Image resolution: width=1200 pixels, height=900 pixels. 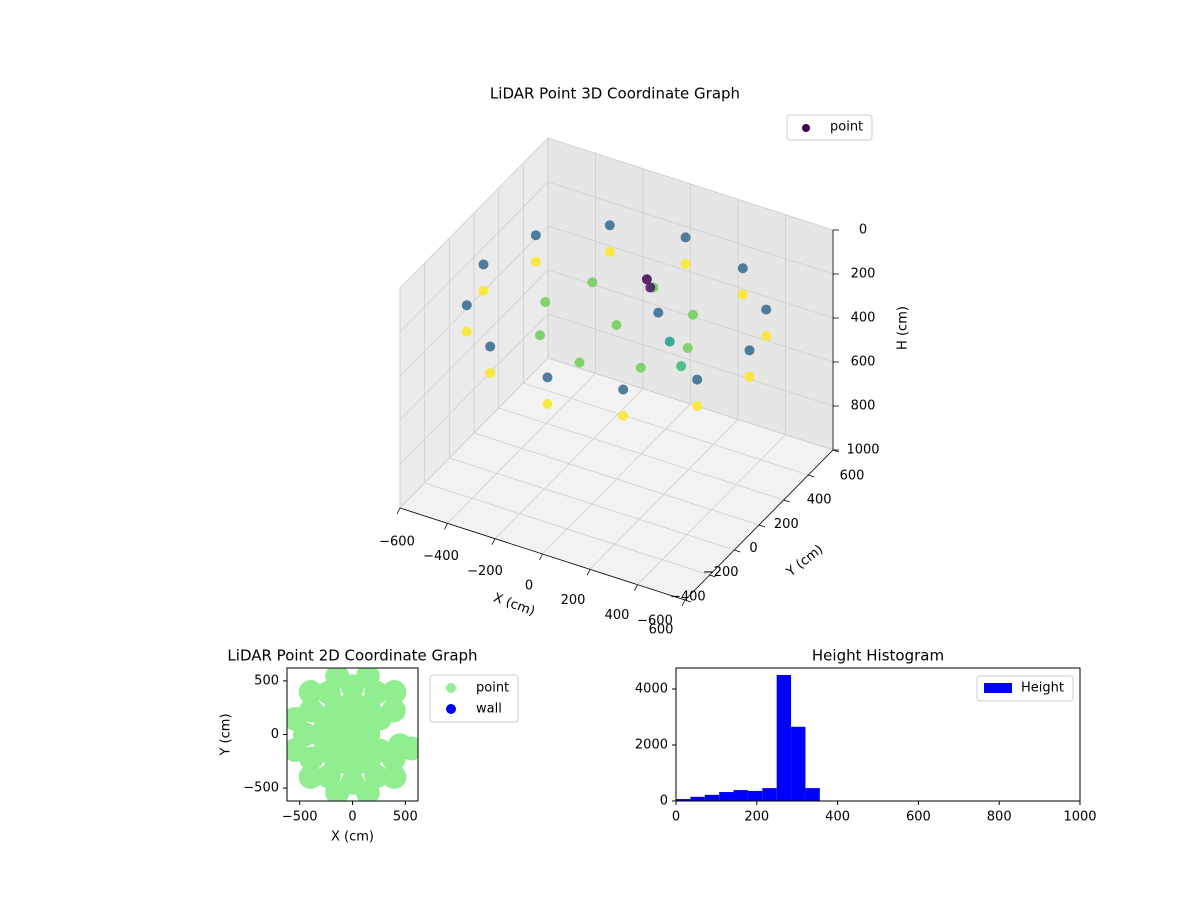 What do you see at coordinates (999, 817) in the screenshot?
I see `x-tick-label: 800` at bounding box center [999, 817].